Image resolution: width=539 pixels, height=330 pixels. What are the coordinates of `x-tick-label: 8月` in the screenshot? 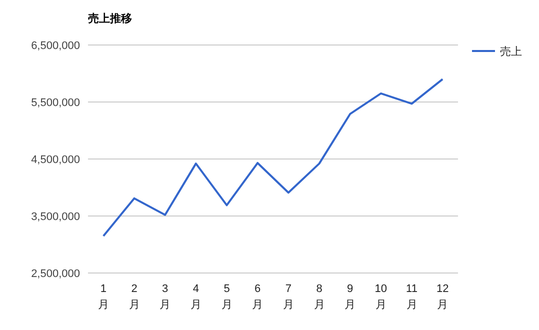 It's located at (319, 297).